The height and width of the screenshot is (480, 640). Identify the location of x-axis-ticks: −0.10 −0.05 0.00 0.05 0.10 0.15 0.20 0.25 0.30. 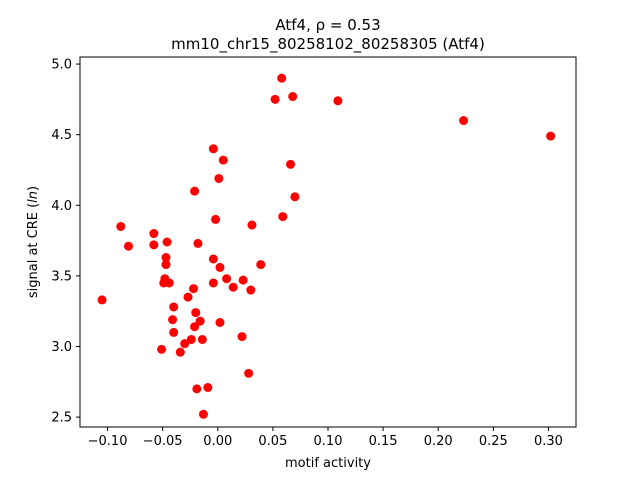
(325, 438).